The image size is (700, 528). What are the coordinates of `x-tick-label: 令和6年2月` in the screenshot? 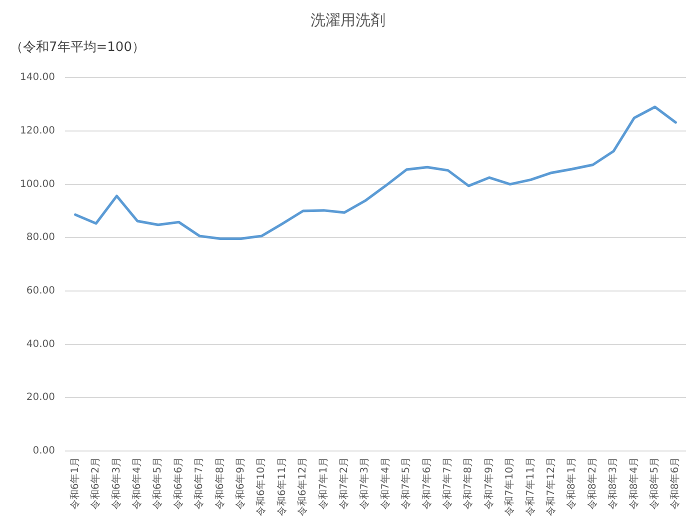 It's located at (96, 483).